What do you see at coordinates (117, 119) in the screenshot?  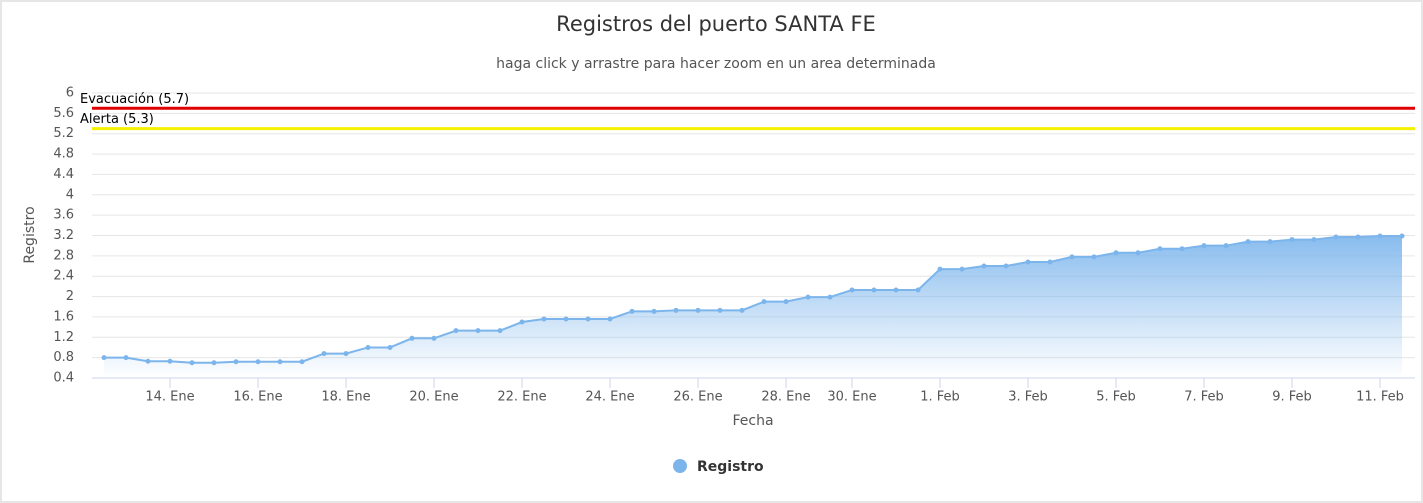 I see `plot-line-label: Alerta (5.3)` at bounding box center [117, 119].